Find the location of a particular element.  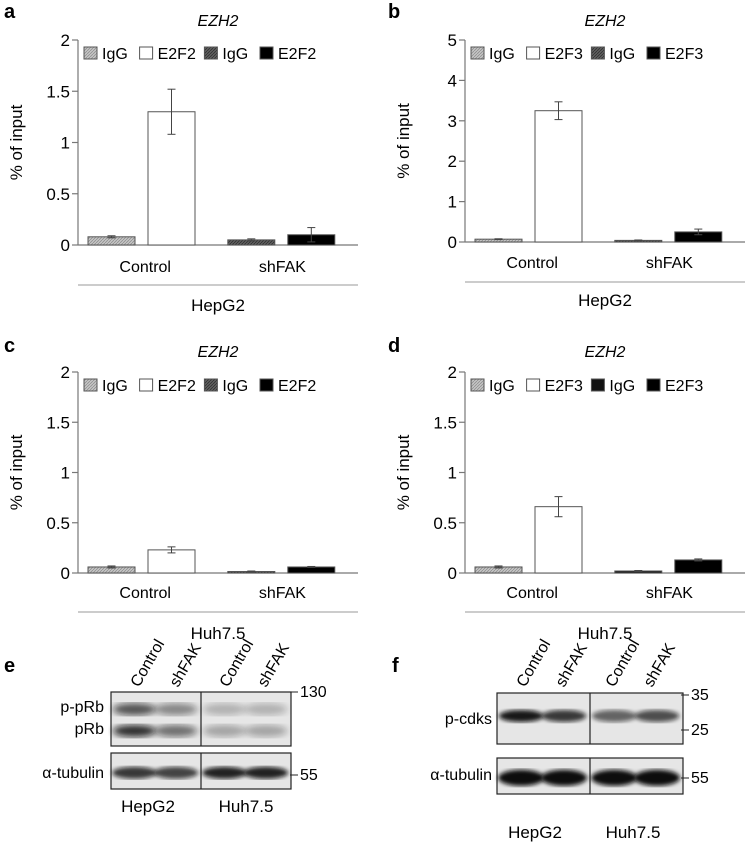

y-tick-label: 5 is located at coordinates (452, 40).